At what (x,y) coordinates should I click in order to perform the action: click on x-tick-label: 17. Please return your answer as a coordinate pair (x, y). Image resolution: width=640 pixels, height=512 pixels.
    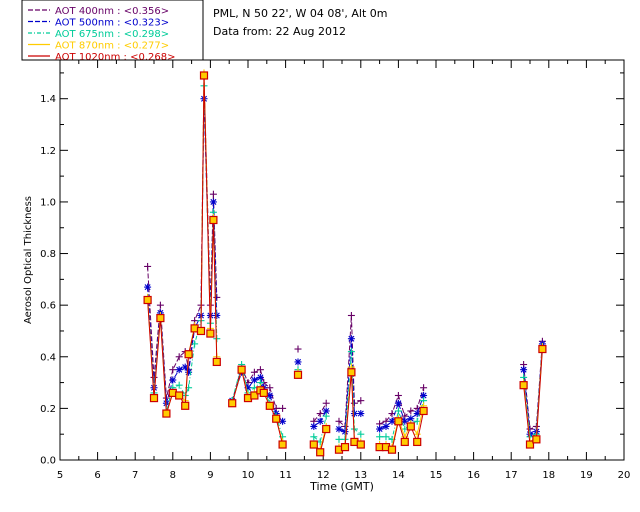
    Looking at the image, I should click on (511, 475).